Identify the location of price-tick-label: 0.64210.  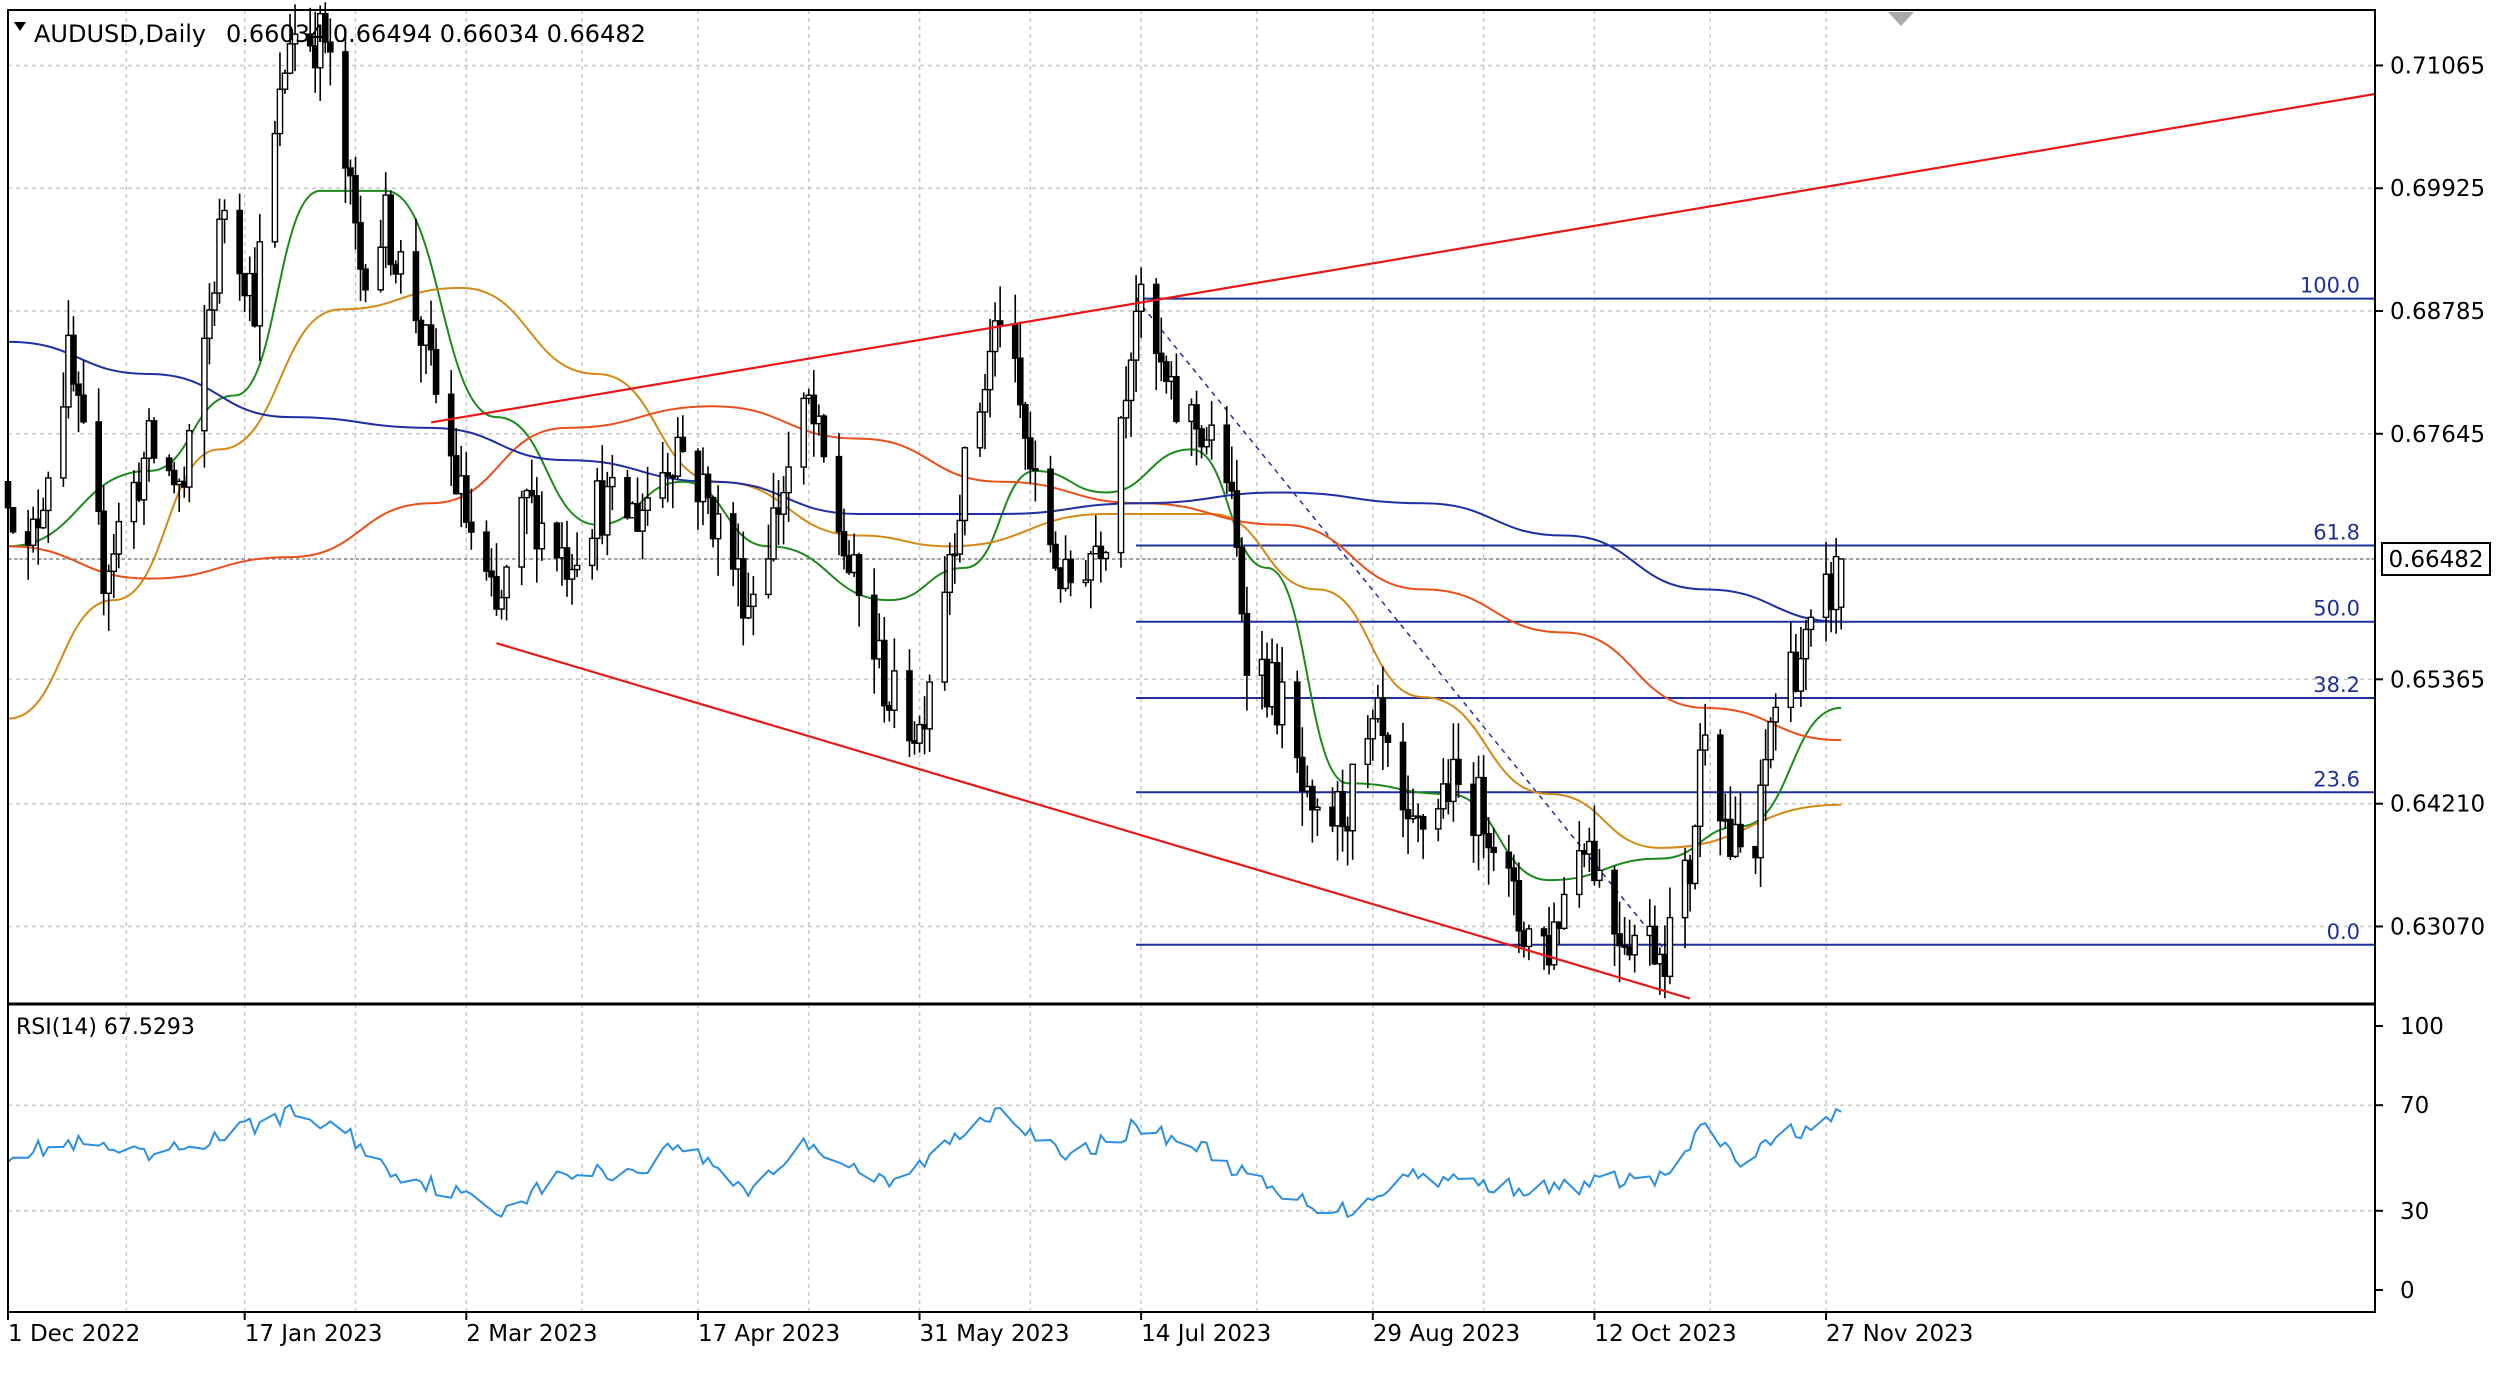
(2437, 805).